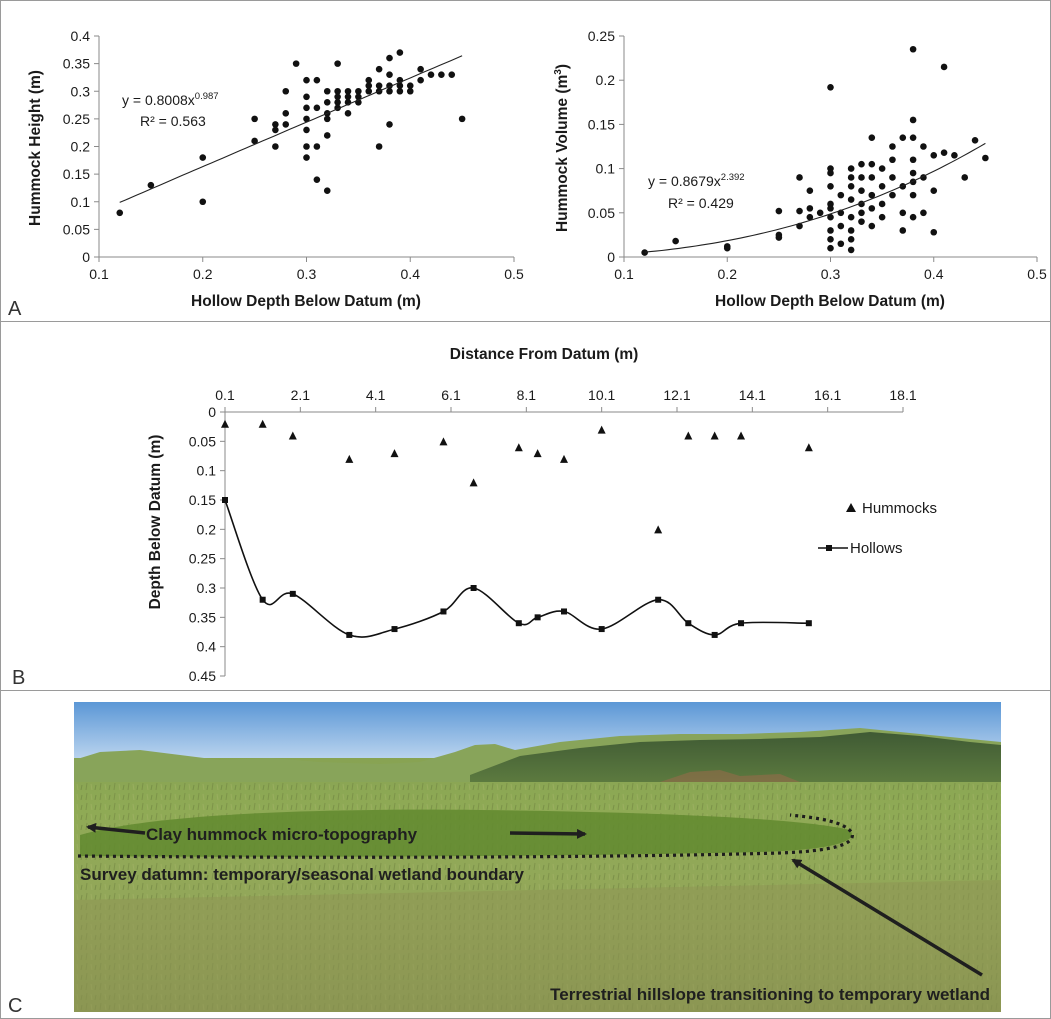 The image size is (1051, 1019). What do you see at coordinates (306, 301) in the screenshot?
I see `x-axis-title: Hollow Depth Below Datum (m)` at bounding box center [306, 301].